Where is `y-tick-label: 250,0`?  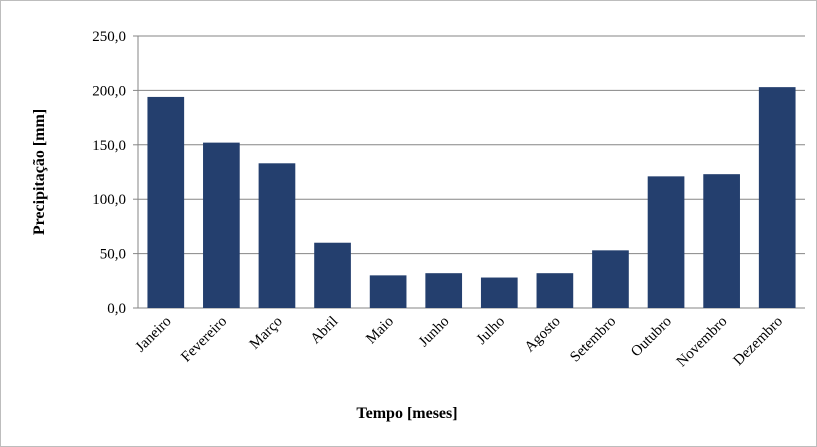
y-tick-label: 250,0 is located at coordinates (109, 37).